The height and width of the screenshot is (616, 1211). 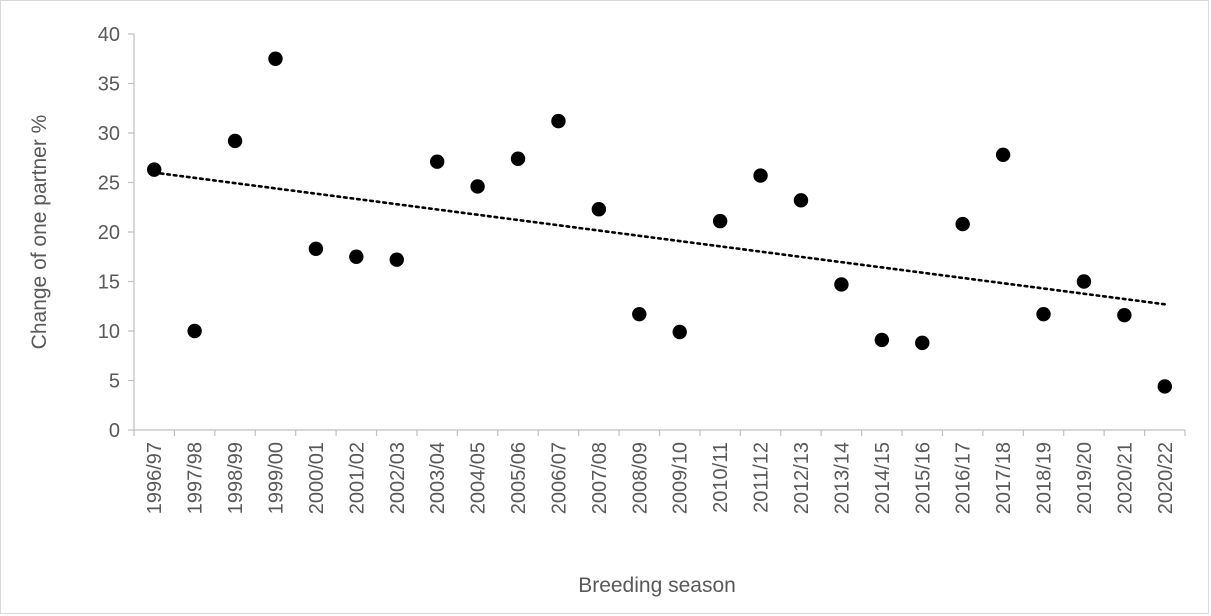 What do you see at coordinates (109, 85) in the screenshot?
I see `y-tick-label: 35` at bounding box center [109, 85].